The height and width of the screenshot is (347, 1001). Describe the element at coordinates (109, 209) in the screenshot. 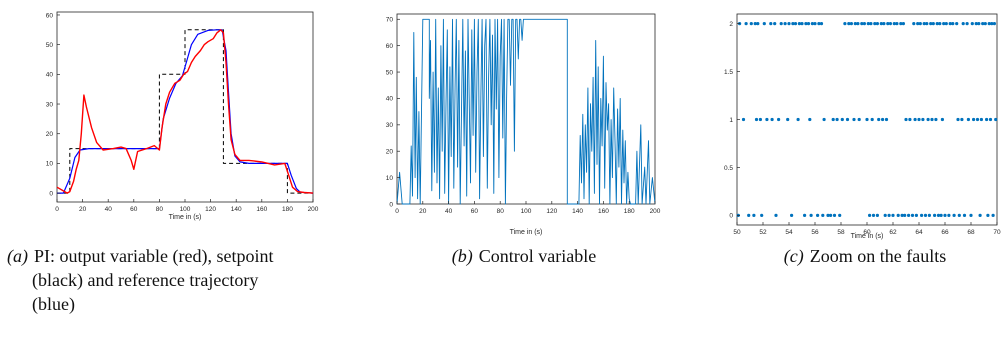

I see `x-tick-label: 40` at that location.